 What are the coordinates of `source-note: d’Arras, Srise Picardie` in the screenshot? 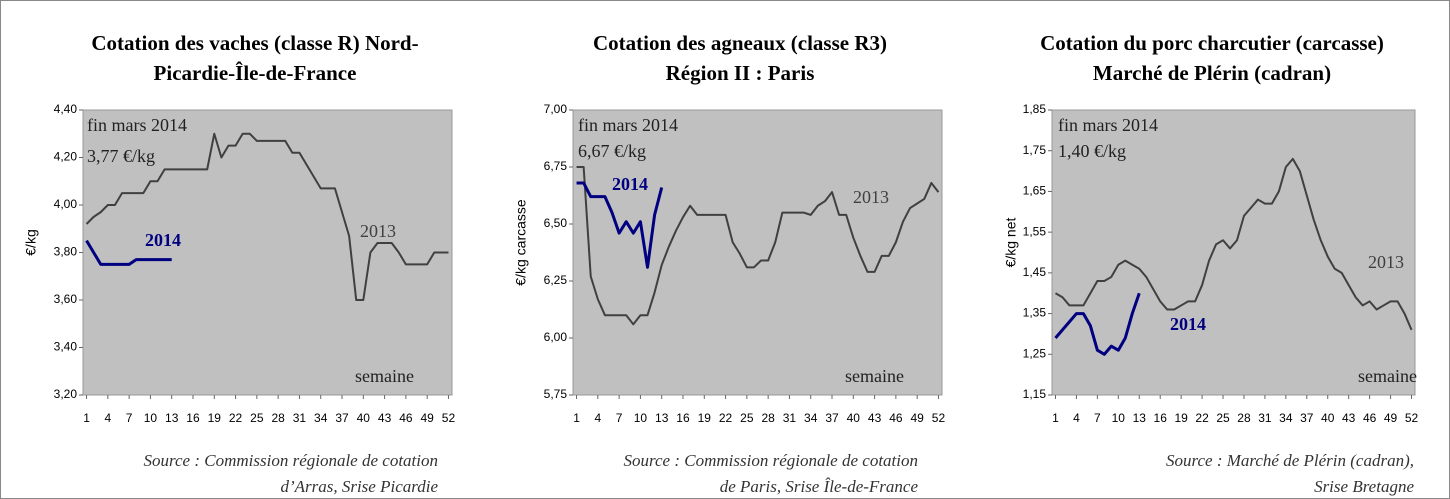 It's located at (359, 486).